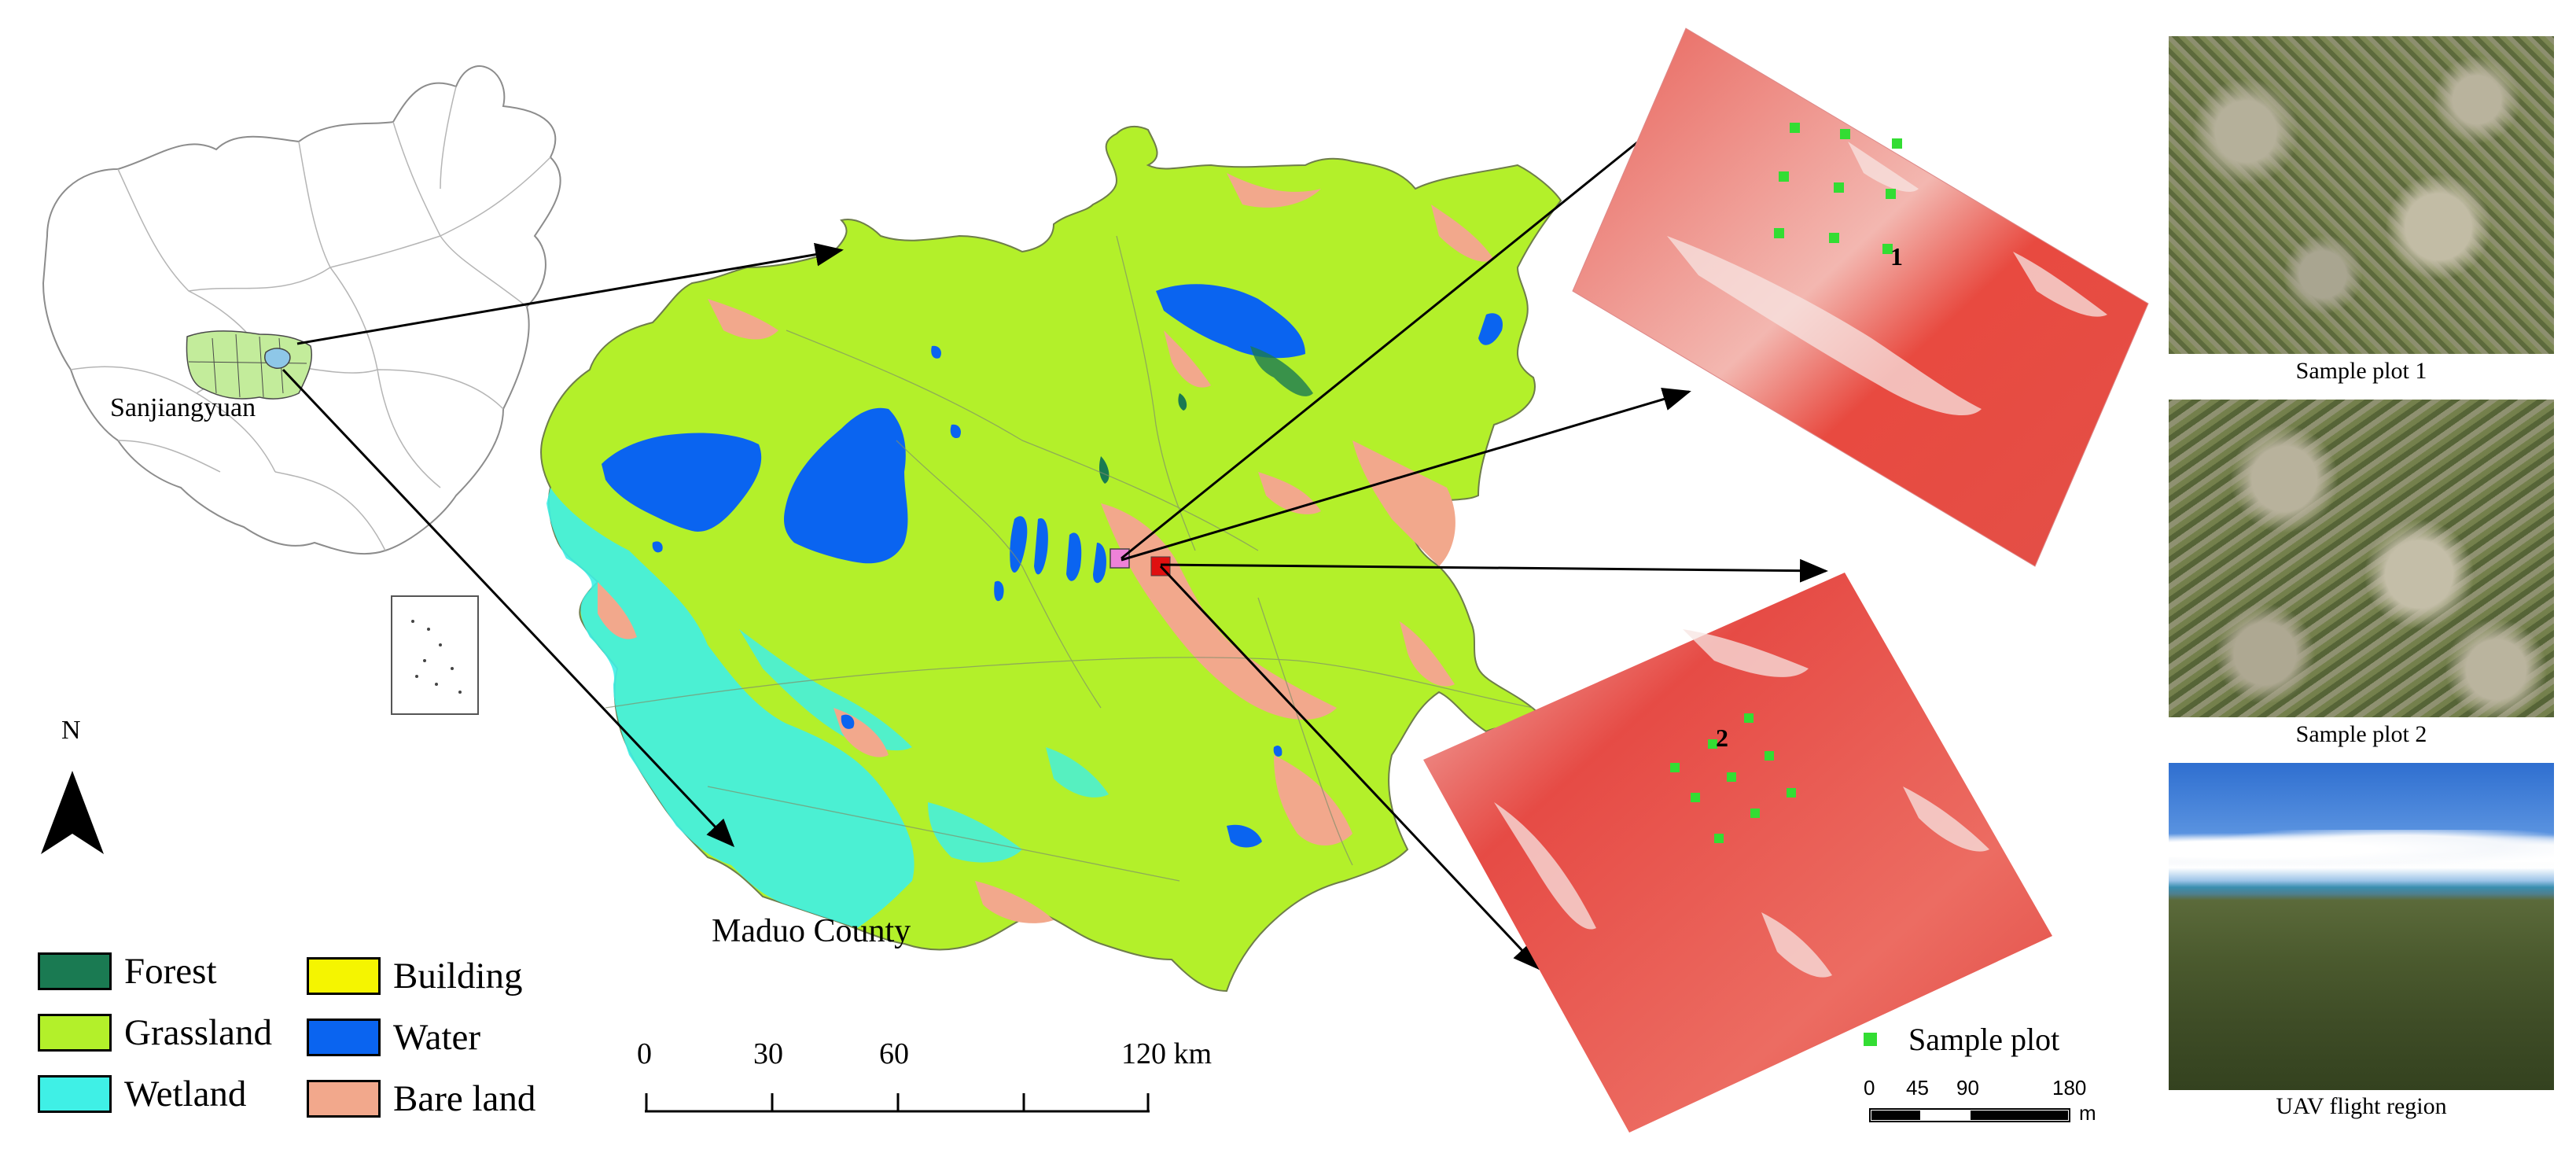 The width and height of the screenshot is (2576, 1153). I want to click on sanjiangyuan-label: Sanjiangyuan, so click(183, 407).